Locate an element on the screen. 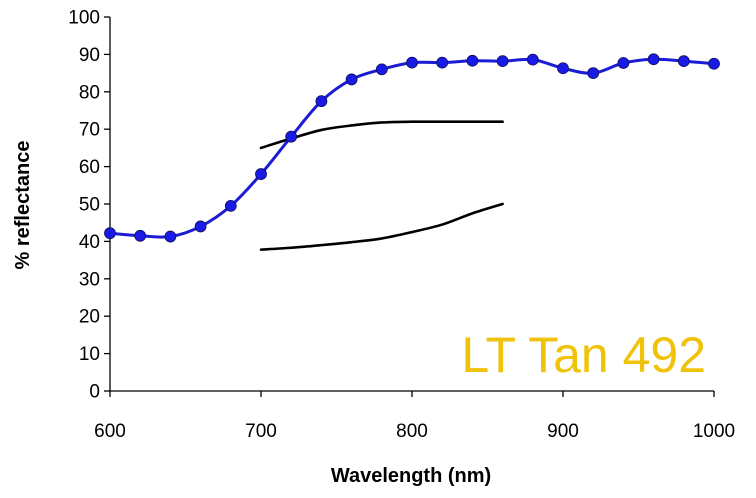 The height and width of the screenshot is (498, 756). x-tick-label: 1000 is located at coordinates (714, 431).